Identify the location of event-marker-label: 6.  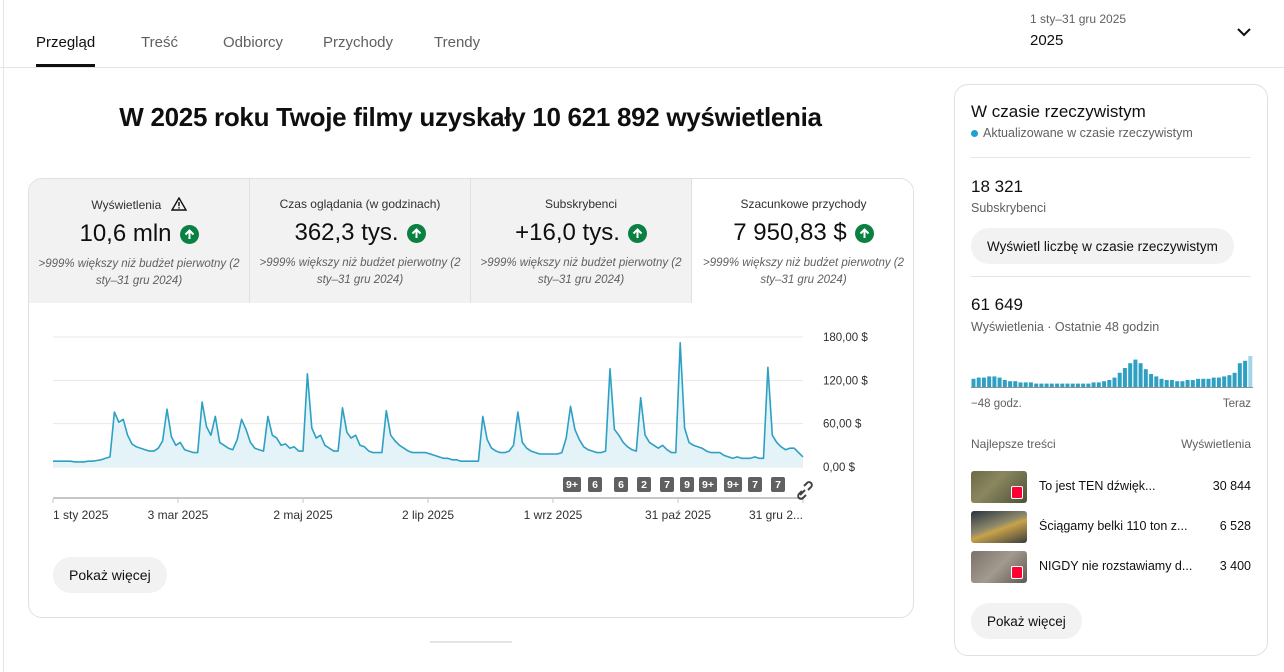
(595, 485).